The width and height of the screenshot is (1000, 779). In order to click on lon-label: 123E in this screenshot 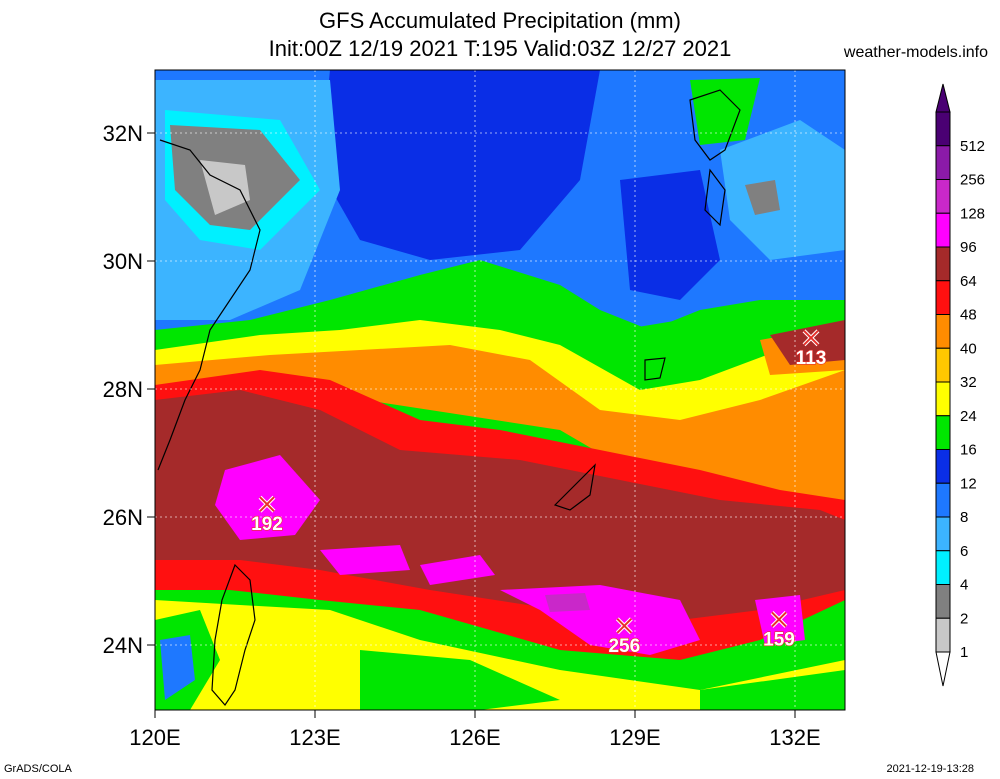, I will do `click(314, 737)`.